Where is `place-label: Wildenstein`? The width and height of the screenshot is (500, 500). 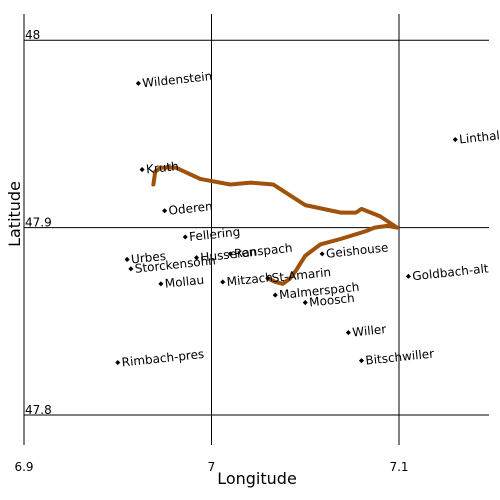 place-label: Wildenstein is located at coordinates (177, 79).